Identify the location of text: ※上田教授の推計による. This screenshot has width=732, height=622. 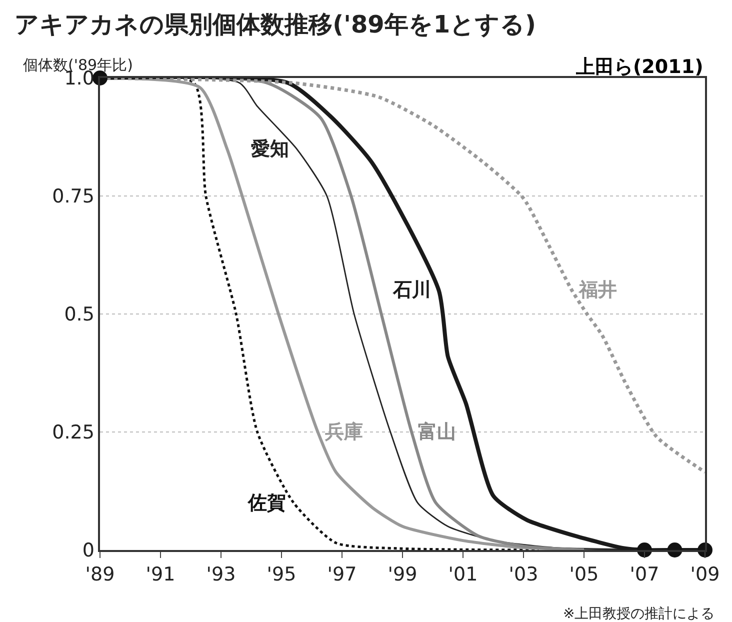
(639, 614).